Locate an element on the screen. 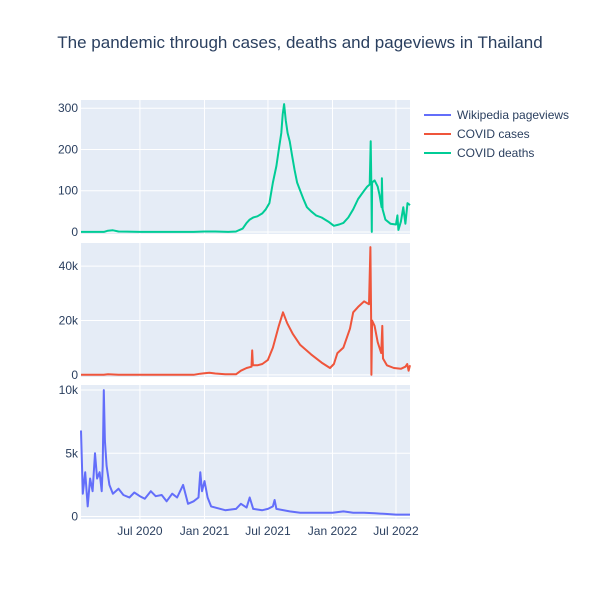  x-tick-label: Jul 2021 is located at coordinates (268, 531).